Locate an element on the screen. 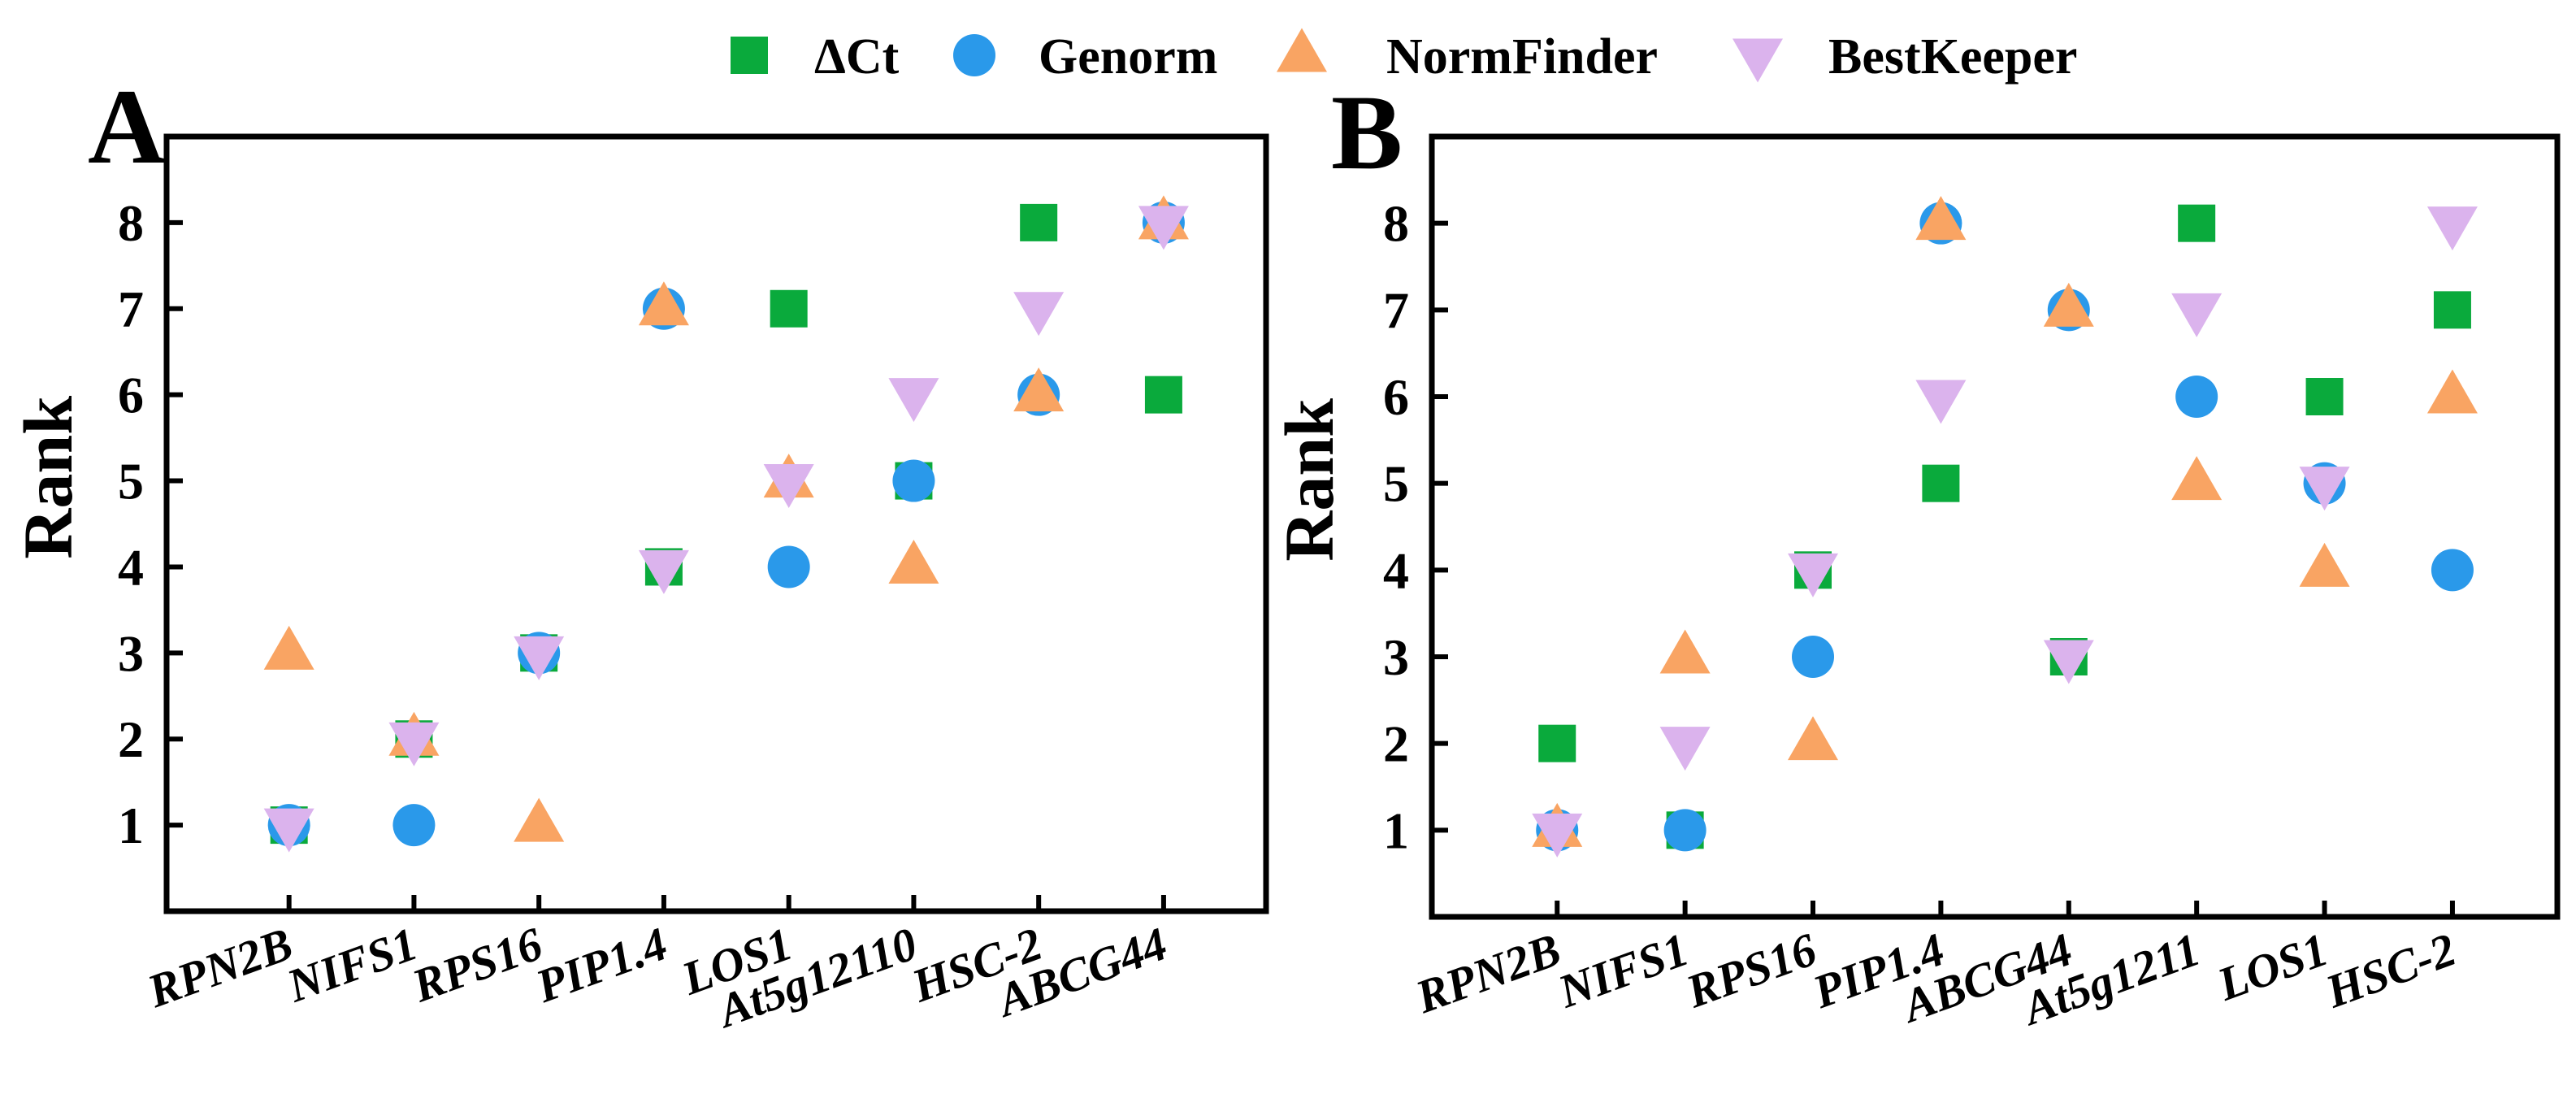 The height and width of the screenshot is (1103, 2576). panel-letter: B is located at coordinates (1367, 132).